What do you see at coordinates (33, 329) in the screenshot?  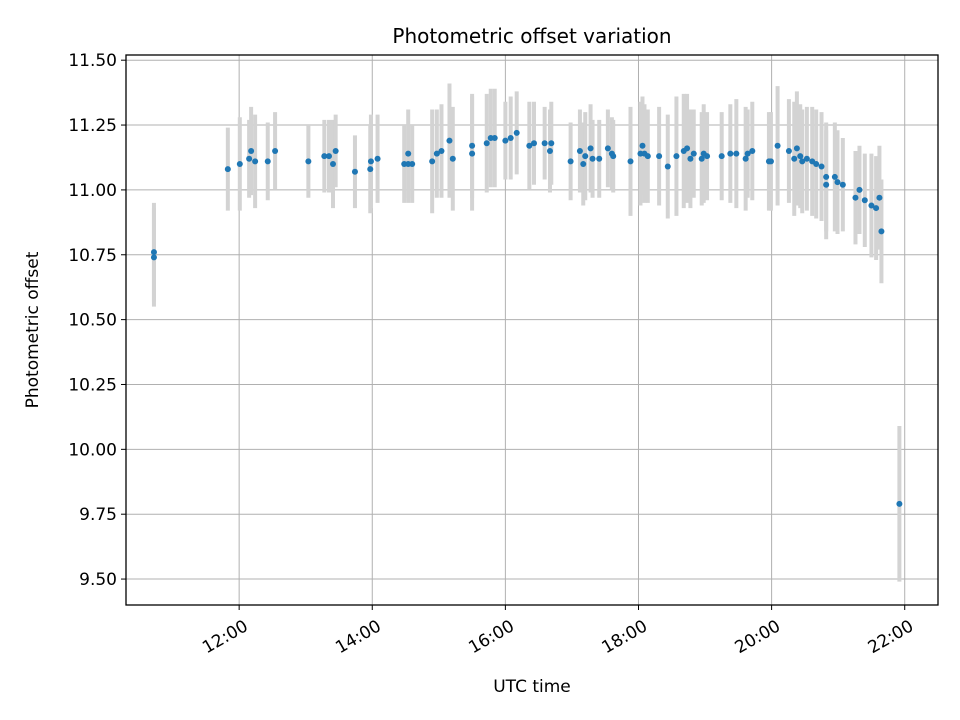 I see `y-axis-label: Photometric offset` at bounding box center [33, 329].